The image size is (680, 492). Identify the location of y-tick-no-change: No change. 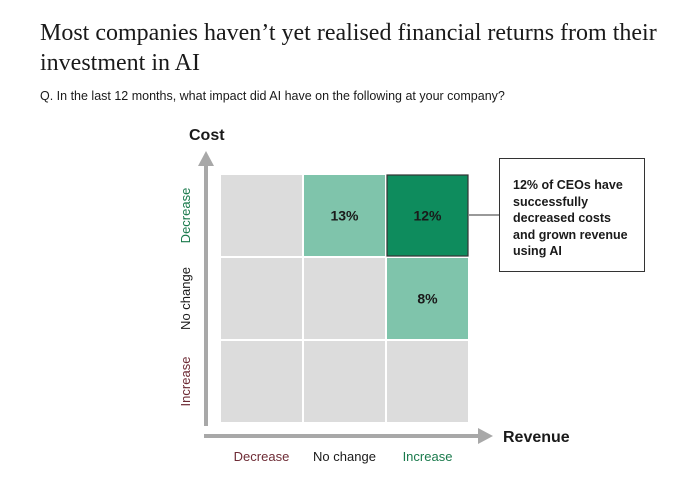
(185, 298).